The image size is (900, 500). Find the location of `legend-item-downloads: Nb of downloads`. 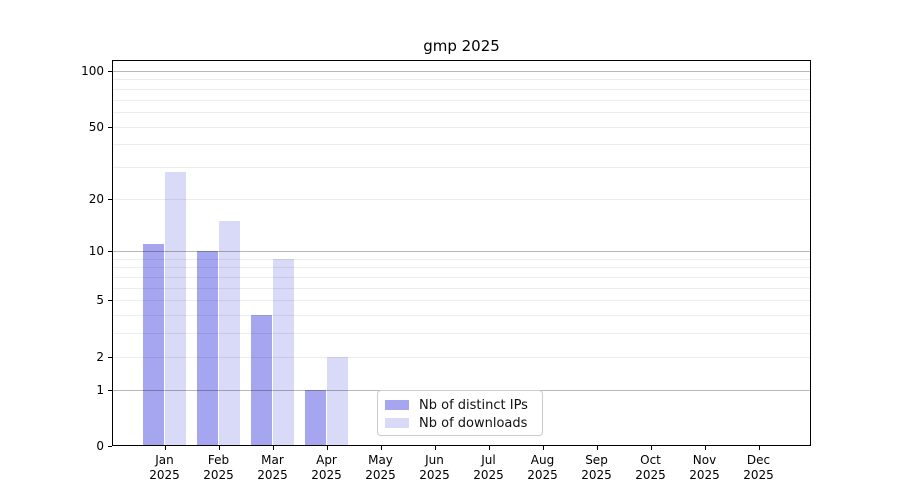

legend-item-downloads: Nb of downloads is located at coordinates (459, 423).